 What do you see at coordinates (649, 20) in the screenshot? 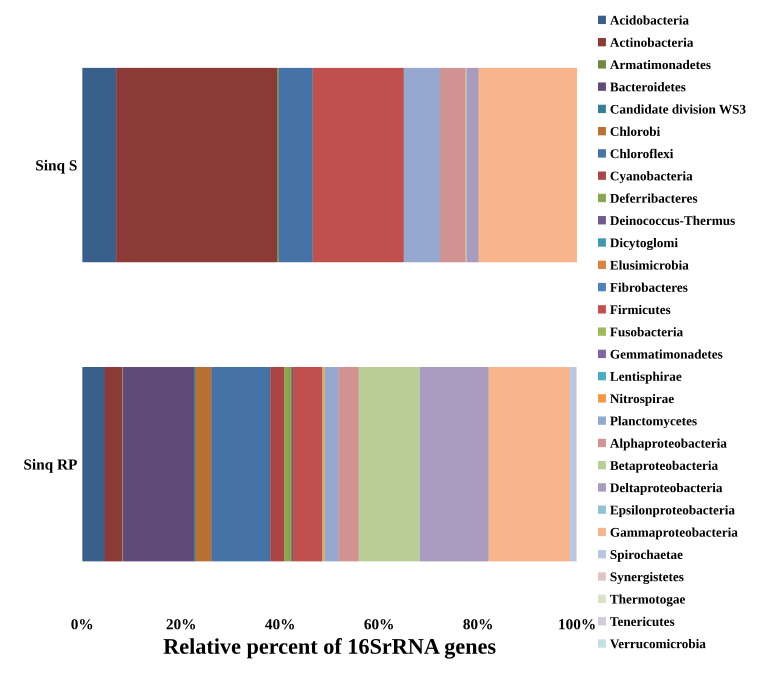
I see `legend-label: Acidobacteria` at bounding box center [649, 20].